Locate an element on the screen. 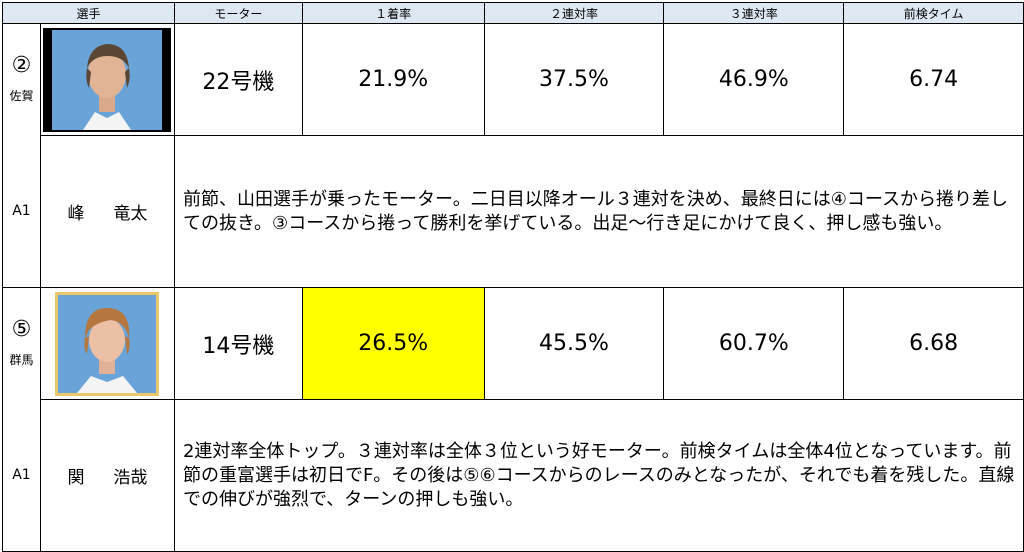 This screenshot has height=552, width=1024. racer-1-prefecture: 佐賀 is located at coordinates (21, 96).